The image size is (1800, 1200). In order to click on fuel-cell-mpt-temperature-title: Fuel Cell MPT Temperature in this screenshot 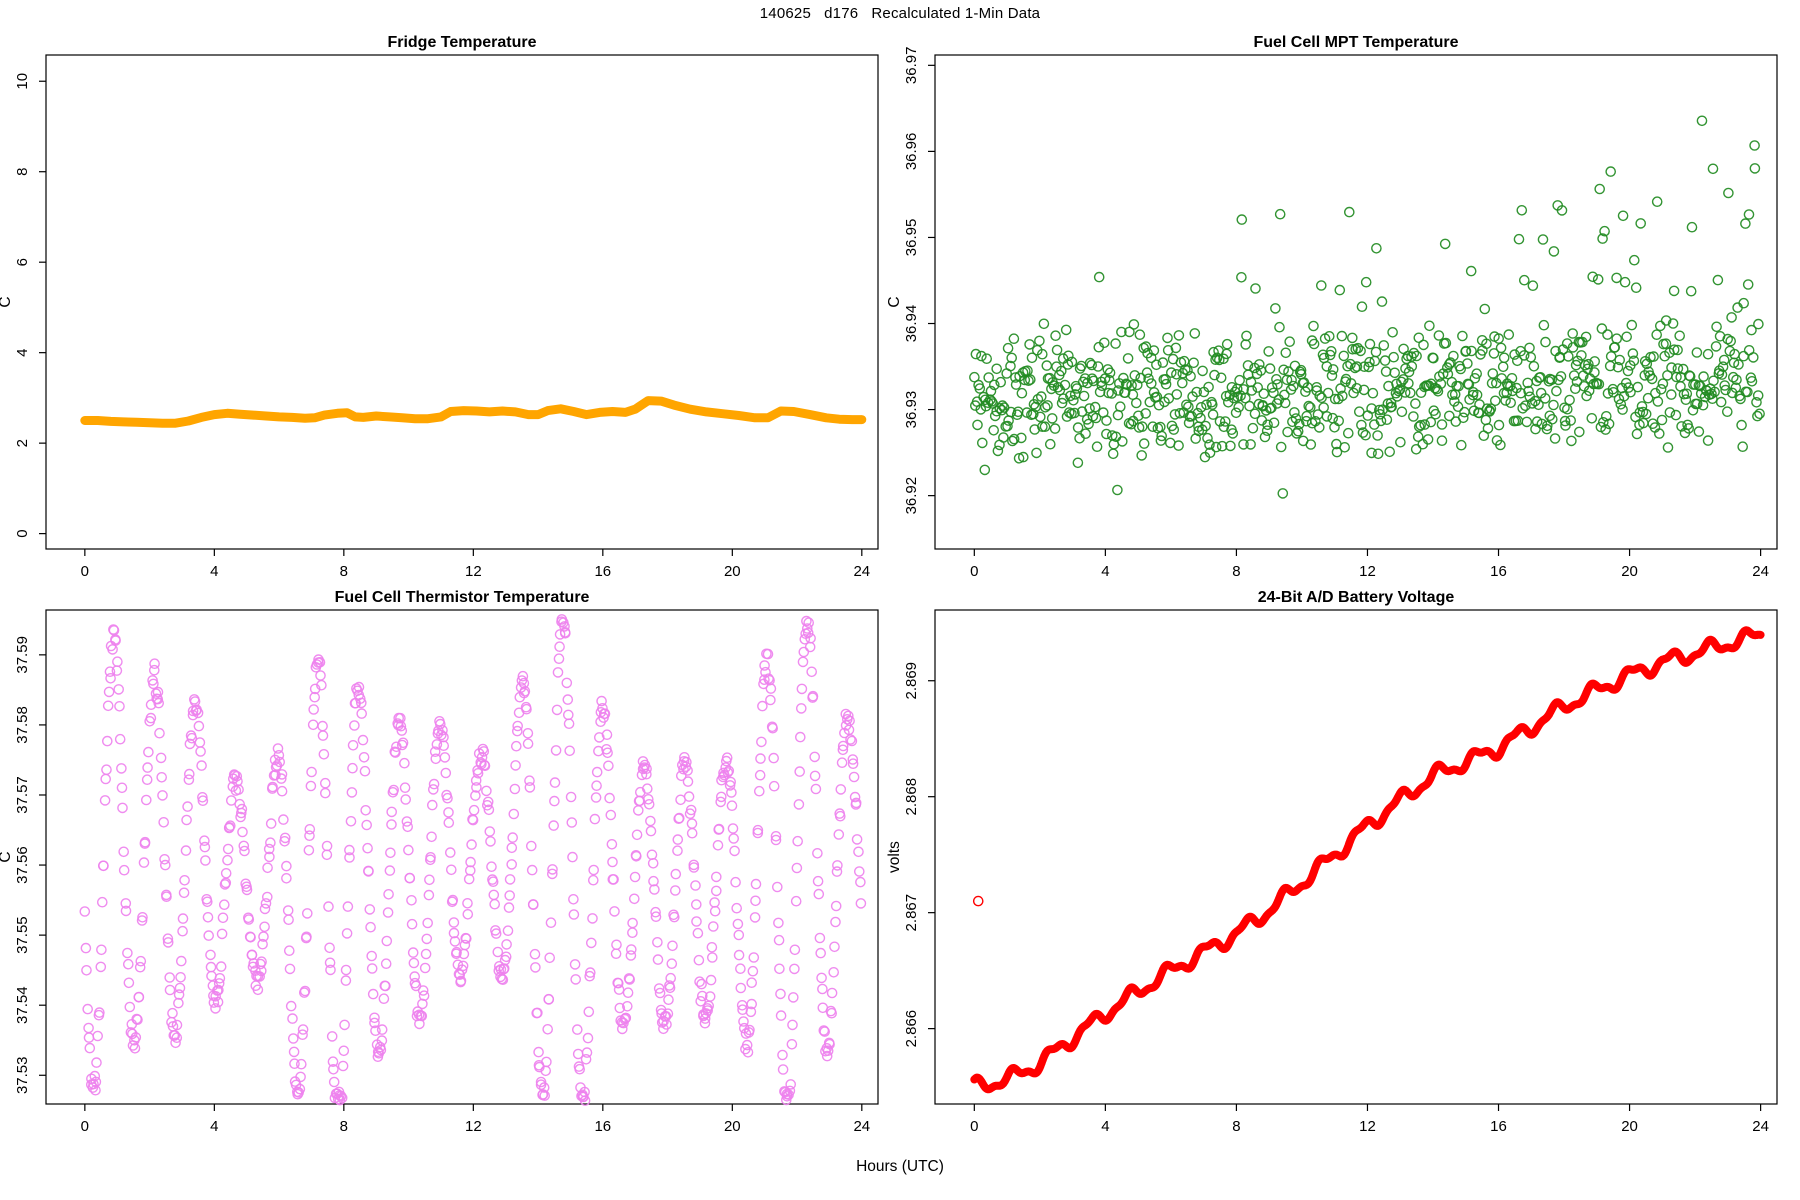, I will do `click(1355, 42)`.